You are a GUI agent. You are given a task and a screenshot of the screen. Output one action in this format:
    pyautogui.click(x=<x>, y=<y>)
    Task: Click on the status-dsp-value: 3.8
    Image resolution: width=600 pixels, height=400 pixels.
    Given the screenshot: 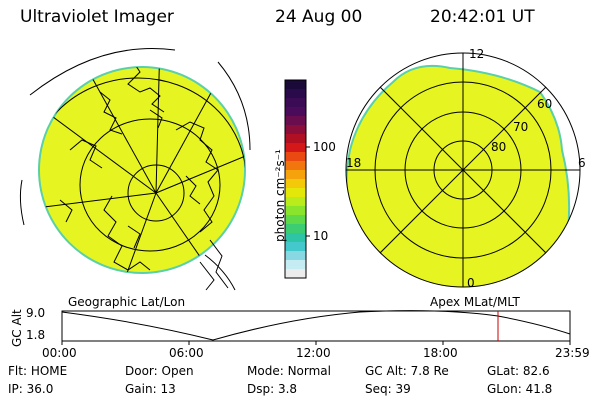 What is the action you would take?
    pyautogui.click(x=287, y=389)
    